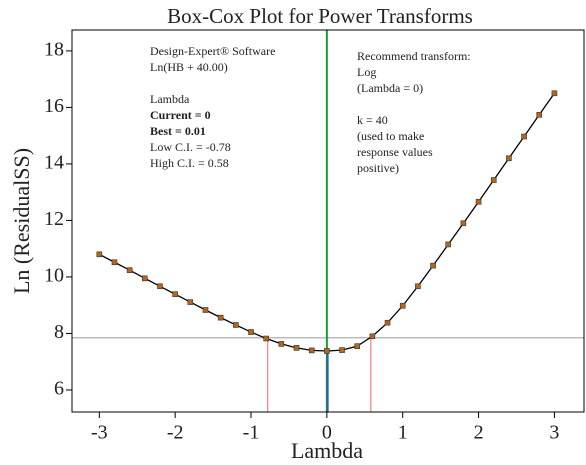 Image resolution: width=586 pixels, height=465 pixels. I want to click on x-tick-label: 2, so click(479, 433).